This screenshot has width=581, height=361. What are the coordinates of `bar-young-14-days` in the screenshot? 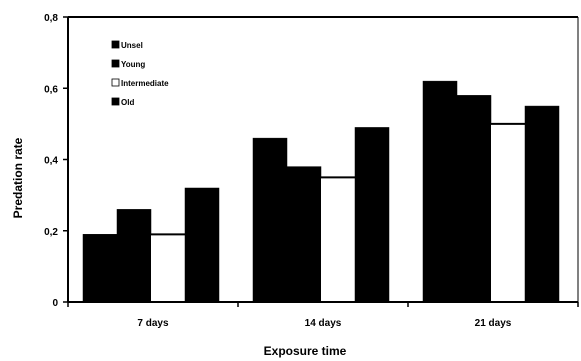 It's located at (304, 234).